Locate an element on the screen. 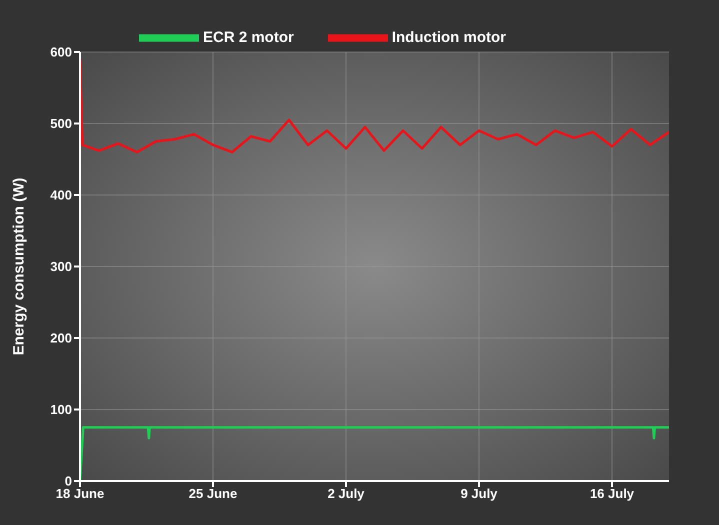 This screenshot has height=525, width=719. y-tick-label: 200 is located at coordinates (61, 338).